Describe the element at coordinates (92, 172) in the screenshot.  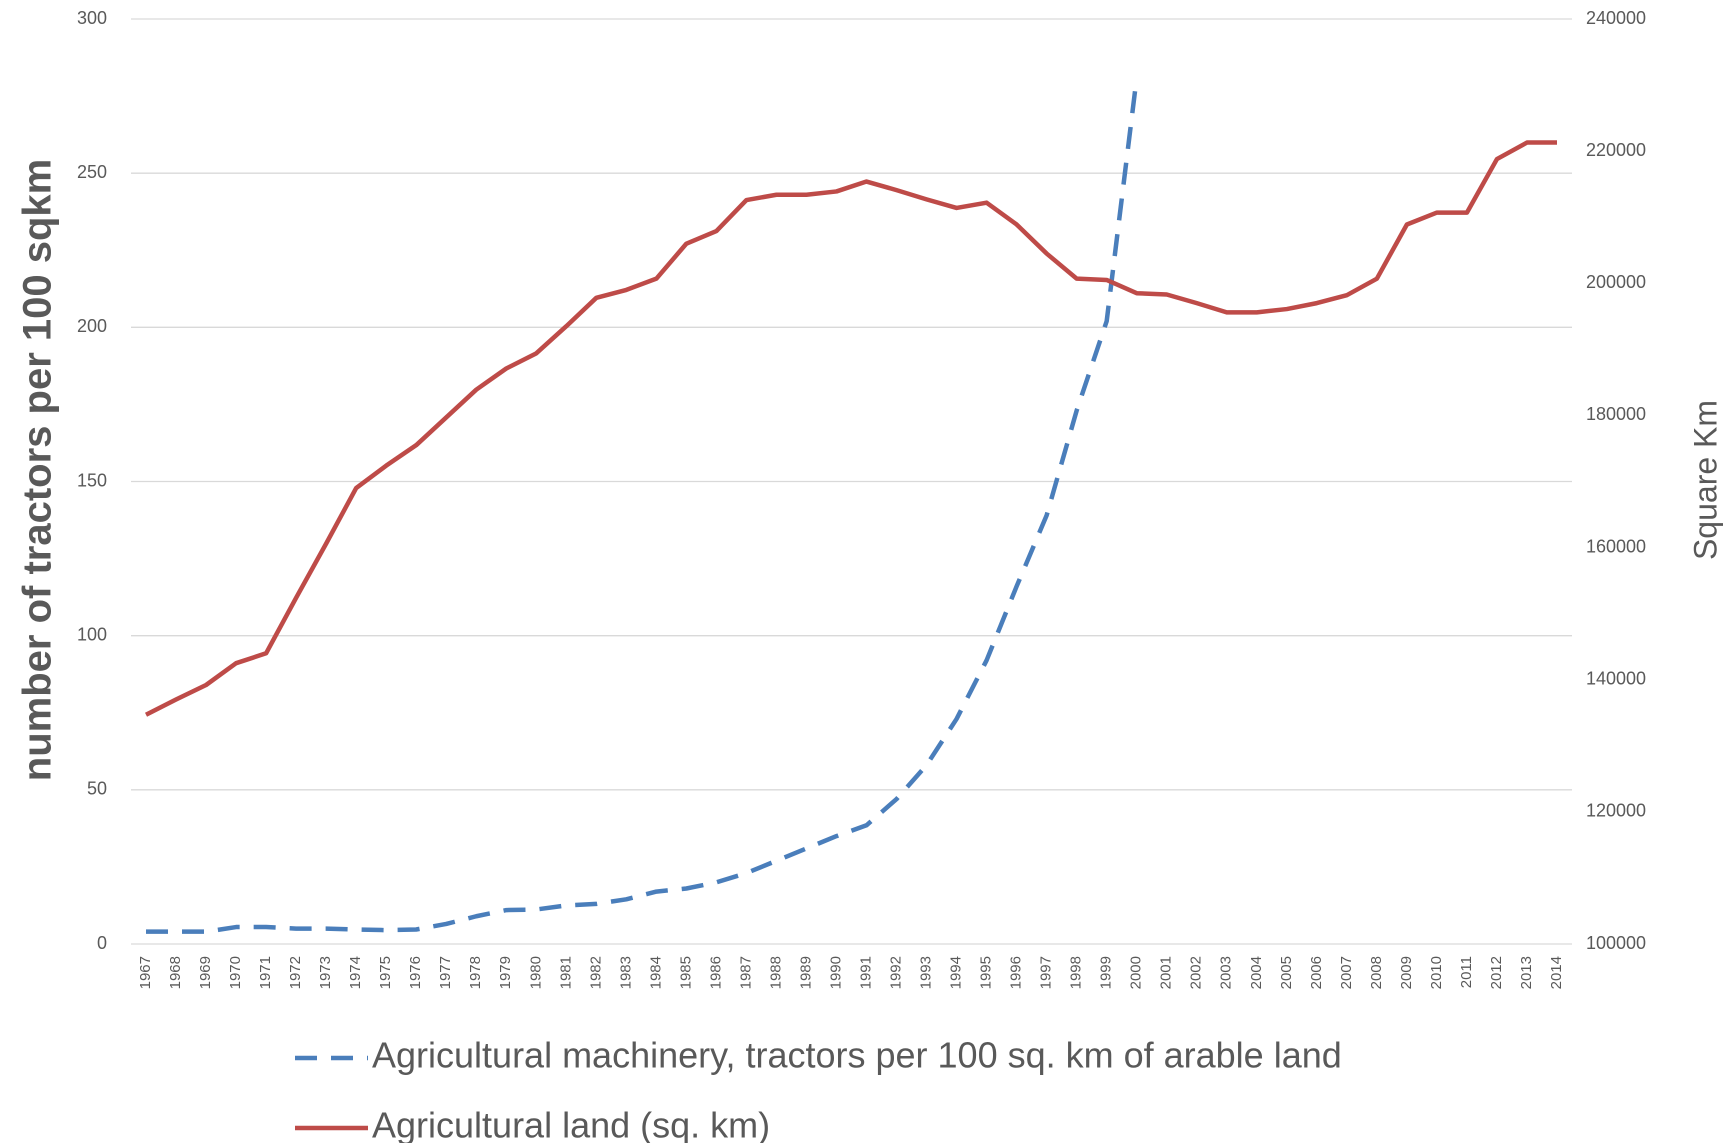
I see `y-tick-label: 250` at that location.